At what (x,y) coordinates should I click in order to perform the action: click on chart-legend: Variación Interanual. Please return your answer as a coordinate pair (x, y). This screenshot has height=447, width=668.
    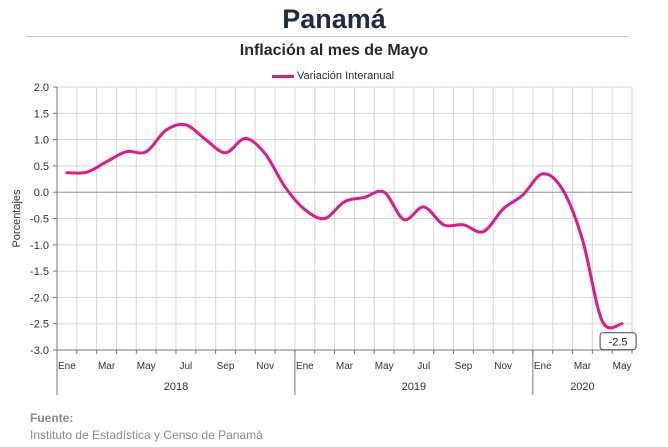
    Looking at the image, I should click on (333, 76).